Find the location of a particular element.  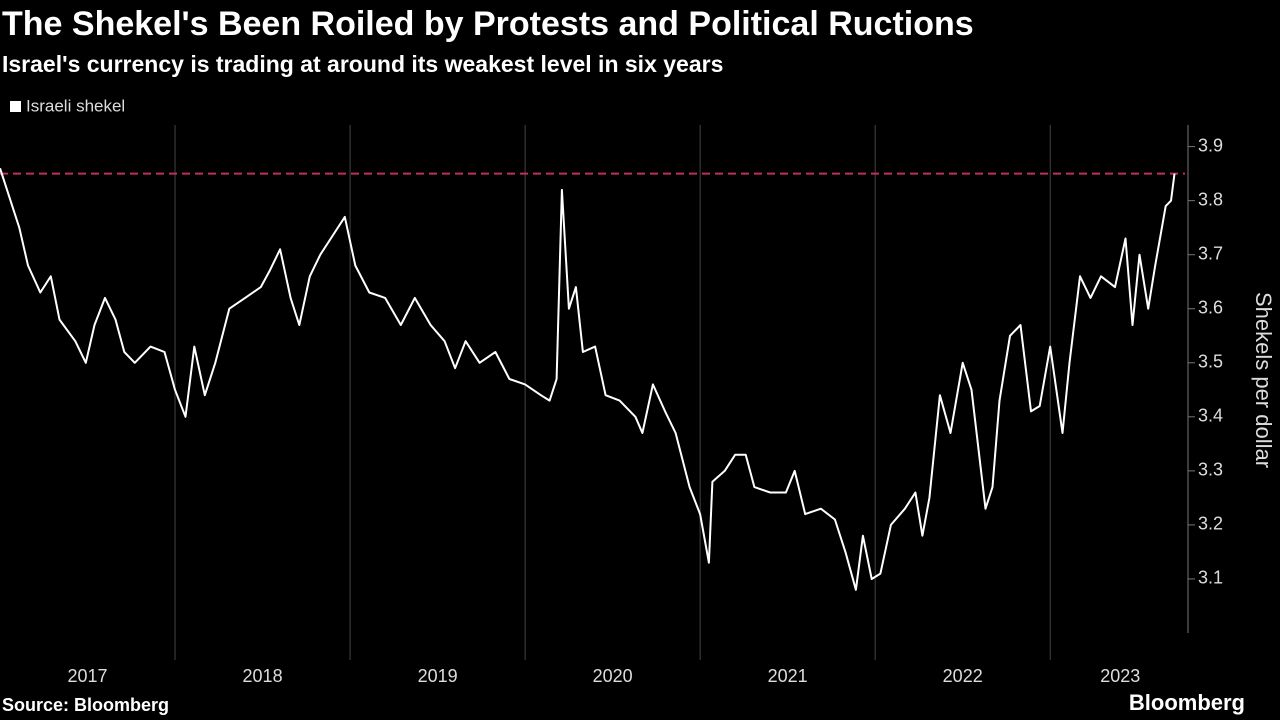

y-tick-label: 3.9 is located at coordinates (1210, 145).